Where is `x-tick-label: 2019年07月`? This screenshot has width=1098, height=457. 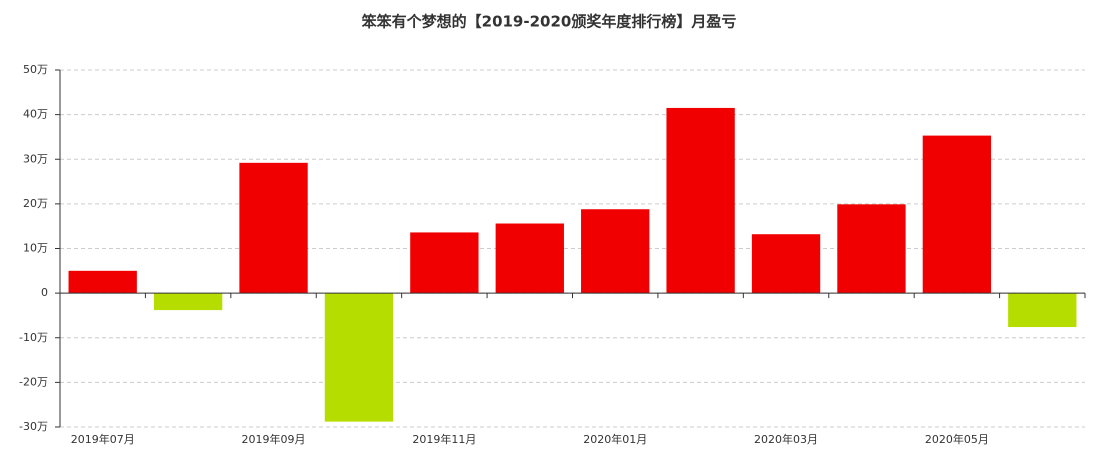
x-tick-label: 2019年07月 is located at coordinates (103, 439).